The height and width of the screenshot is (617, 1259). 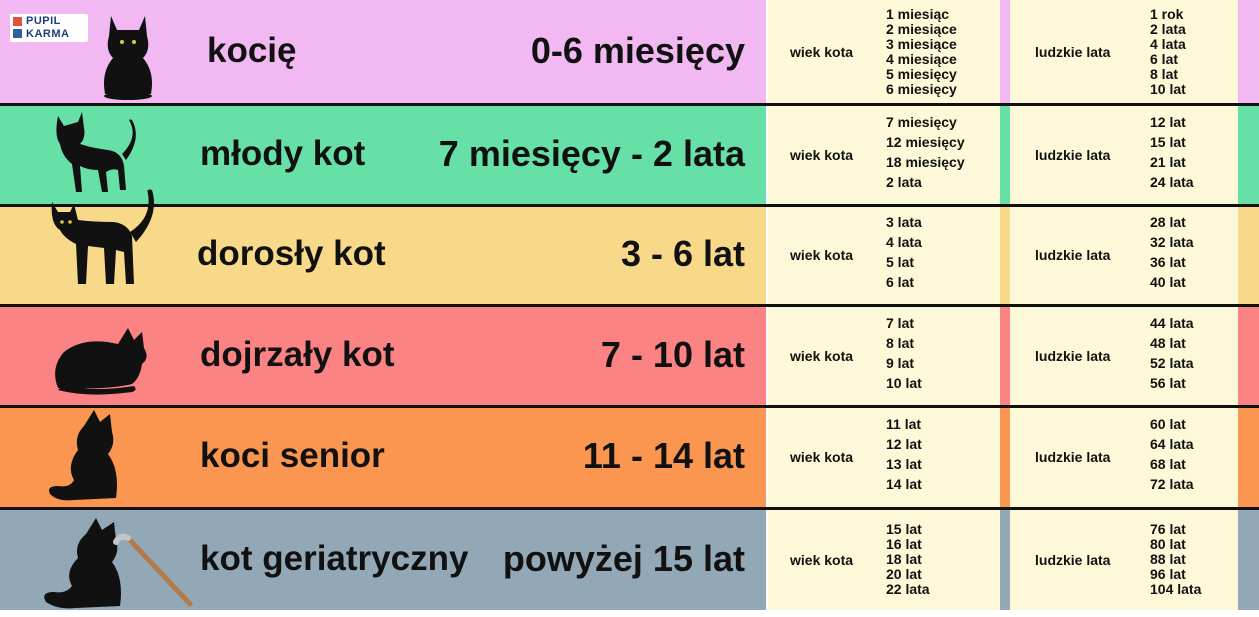 I want to click on life-stage-label: dorosły kot, so click(x=291, y=253).